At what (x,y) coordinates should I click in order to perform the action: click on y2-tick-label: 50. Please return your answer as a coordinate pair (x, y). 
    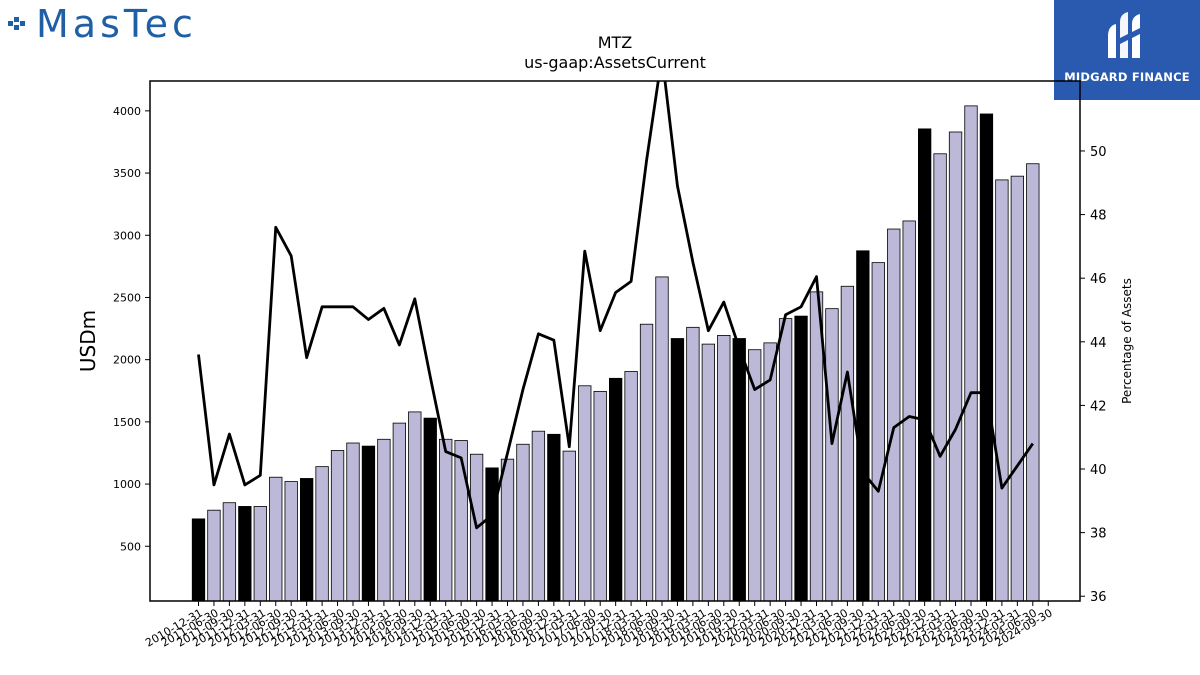
    Looking at the image, I should click on (1098, 152).